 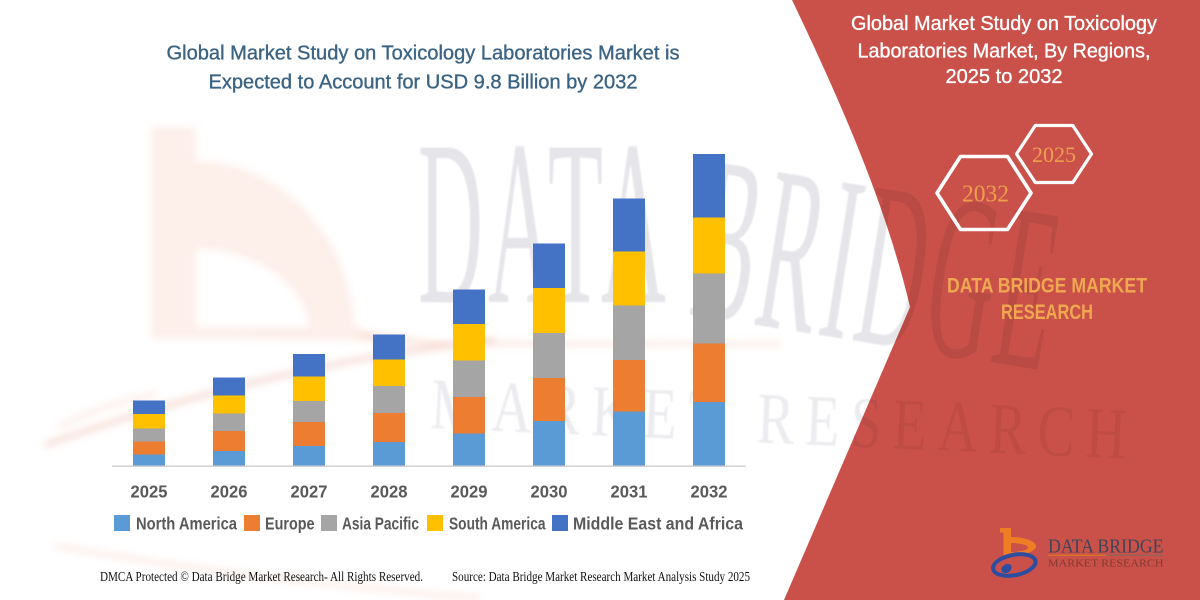 What do you see at coordinates (1106, 547) in the screenshot?
I see `svg-text: DATA BRIDGE` at bounding box center [1106, 547].